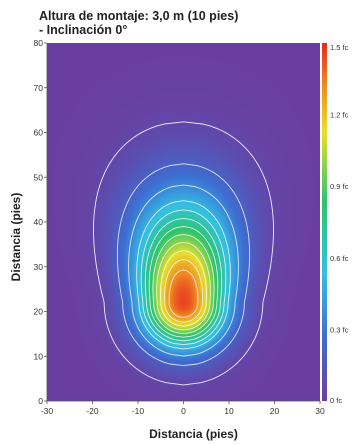 The height and width of the screenshot is (445, 360). I want to click on x-axis-label: Distancia (pies), so click(193, 434).